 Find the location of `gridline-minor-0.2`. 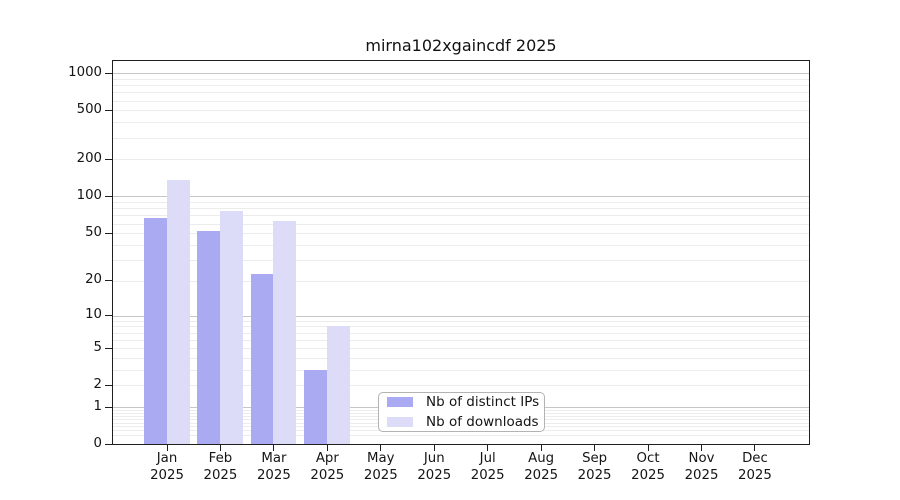

gridline-minor-0.2 is located at coordinates (461, 435).